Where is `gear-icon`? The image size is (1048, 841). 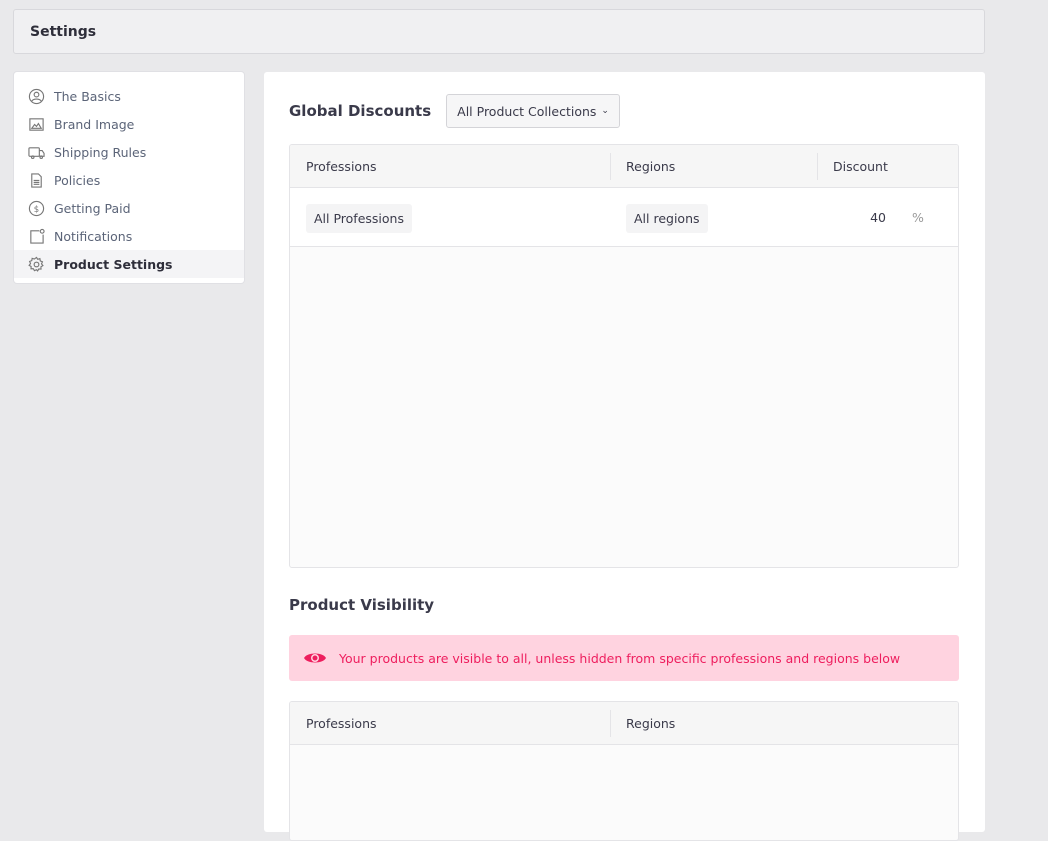 gear-icon is located at coordinates (36, 264).